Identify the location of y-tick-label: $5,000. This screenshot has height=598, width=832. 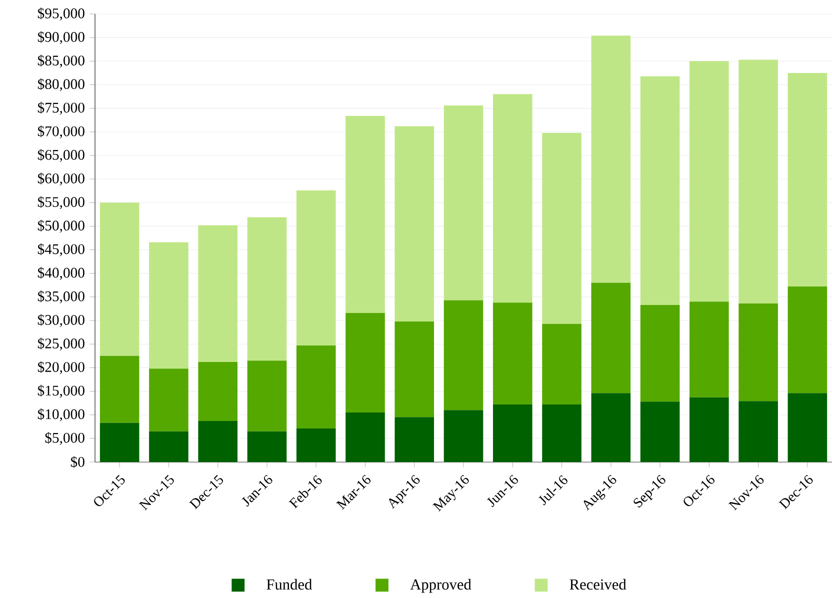
(64, 438).